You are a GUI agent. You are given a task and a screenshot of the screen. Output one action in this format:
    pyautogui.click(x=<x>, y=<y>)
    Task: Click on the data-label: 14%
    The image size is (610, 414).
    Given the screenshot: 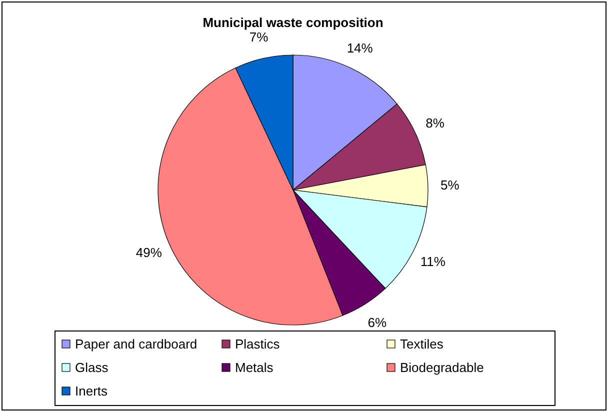 What is the action you would take?
    pyautogui.click(x=360, y=48)
    